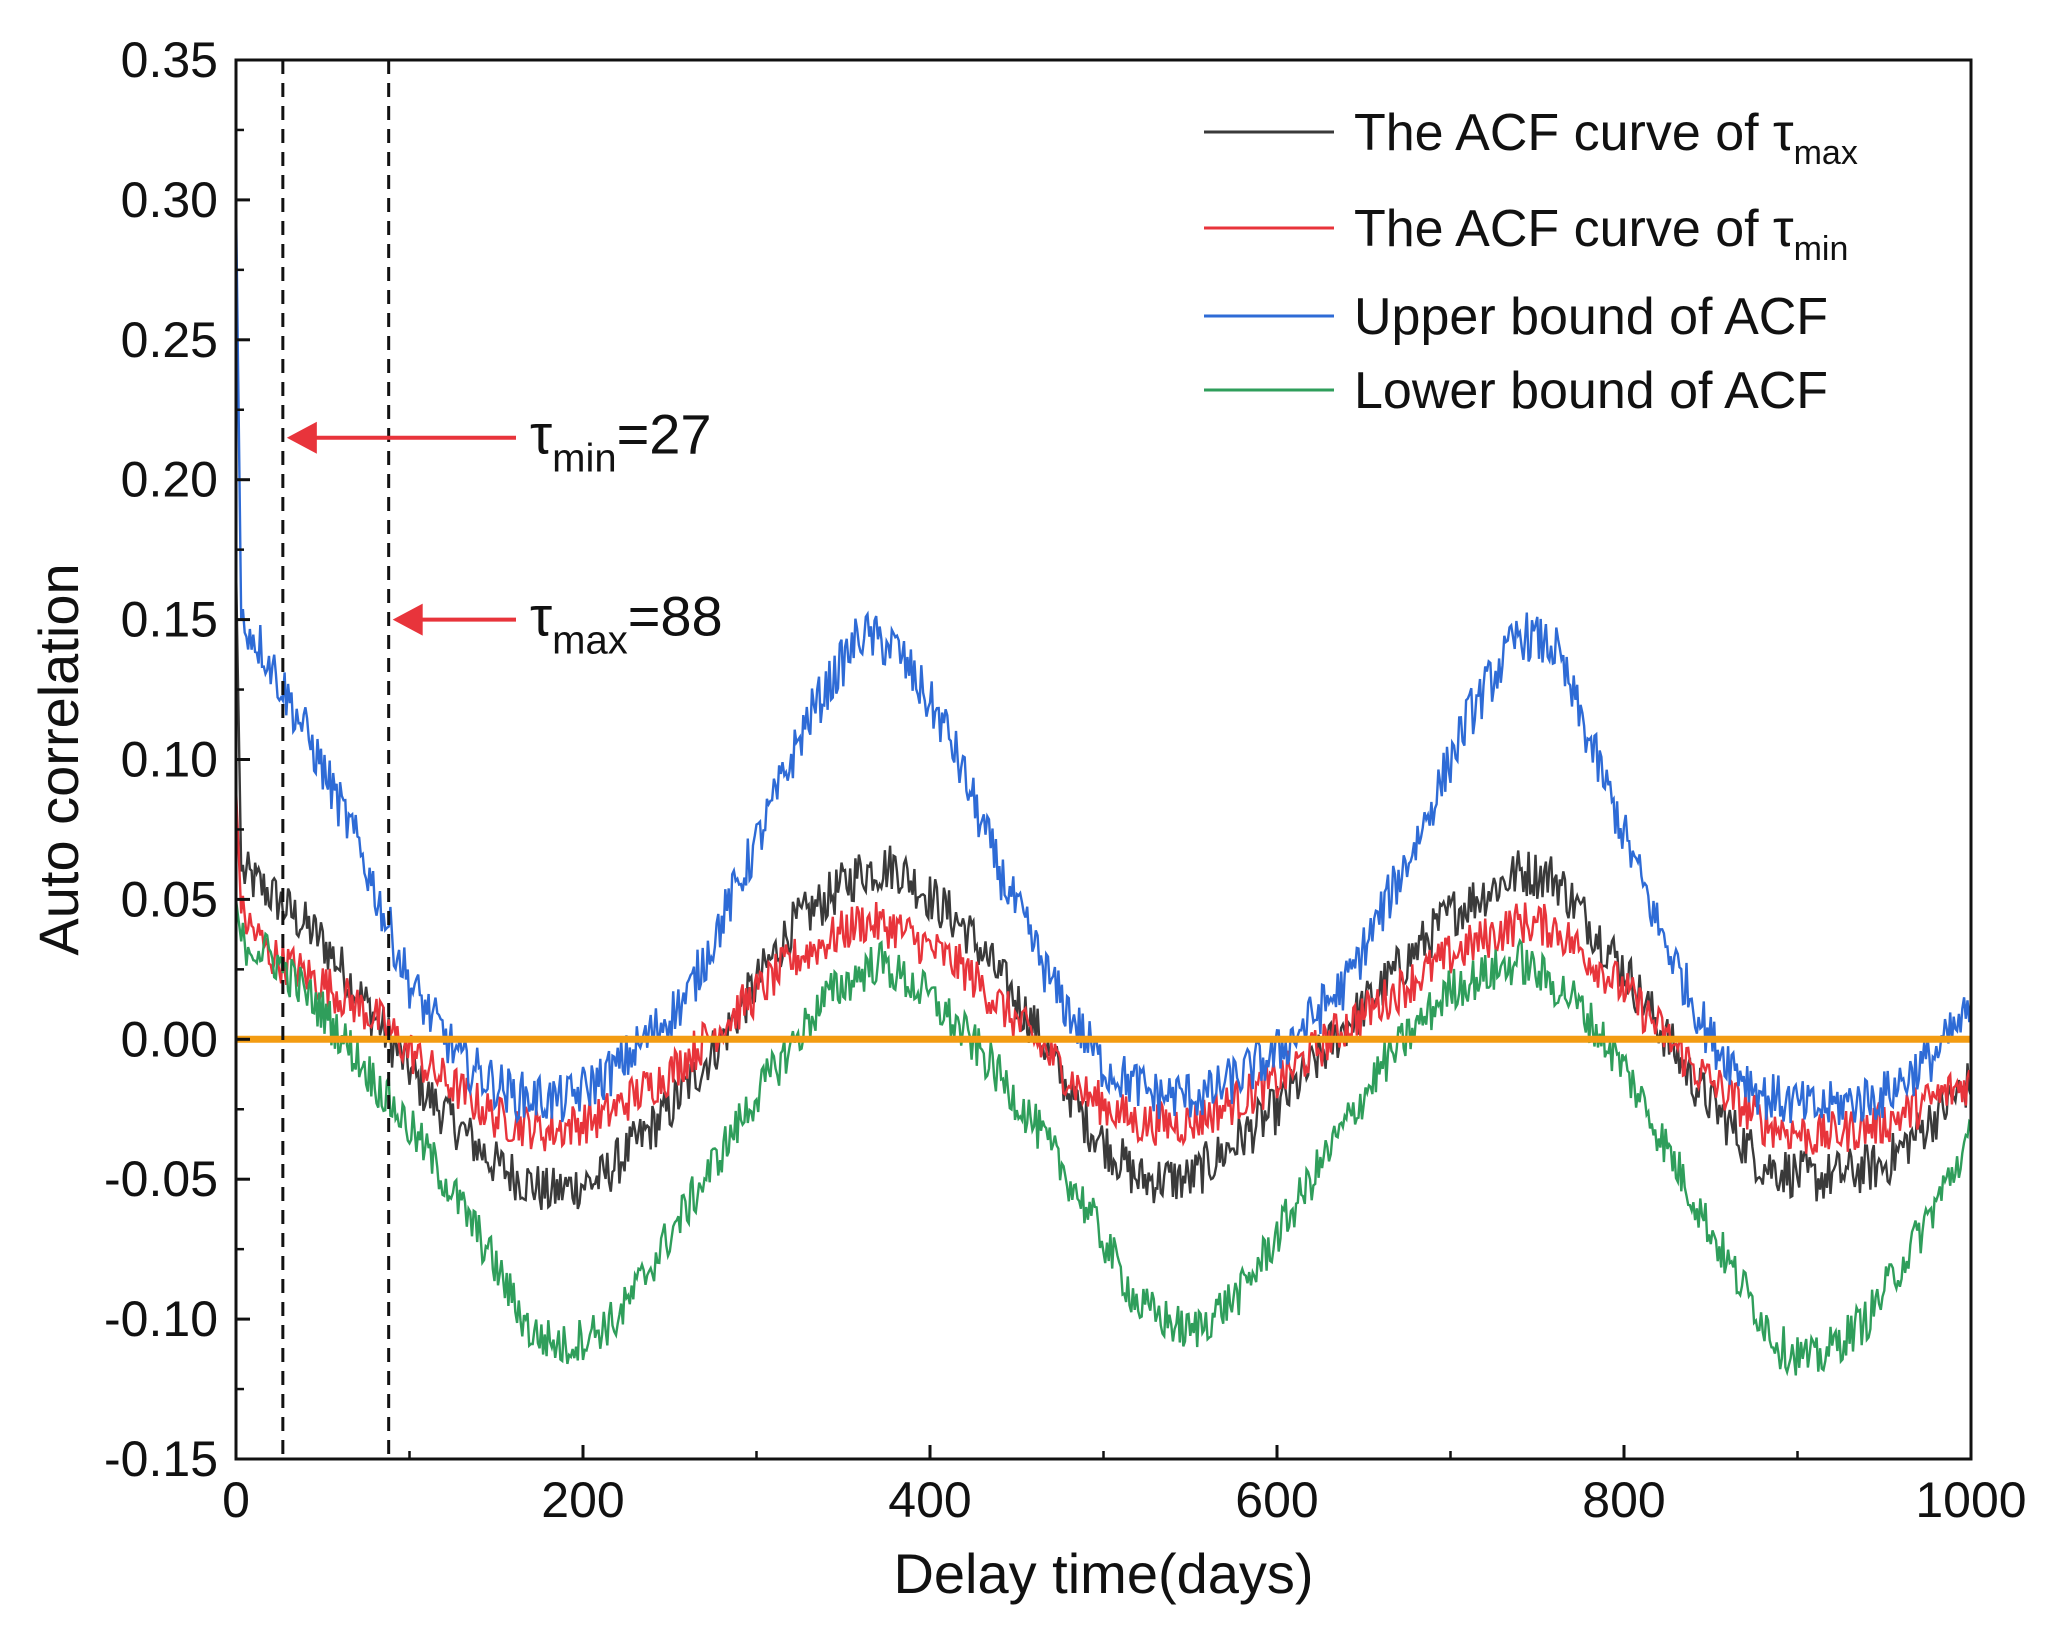  What do you see at coordinates (236, 1500) in the screenshot?
I see `x-tick-label: 0` at bounding box center [236, 1500].